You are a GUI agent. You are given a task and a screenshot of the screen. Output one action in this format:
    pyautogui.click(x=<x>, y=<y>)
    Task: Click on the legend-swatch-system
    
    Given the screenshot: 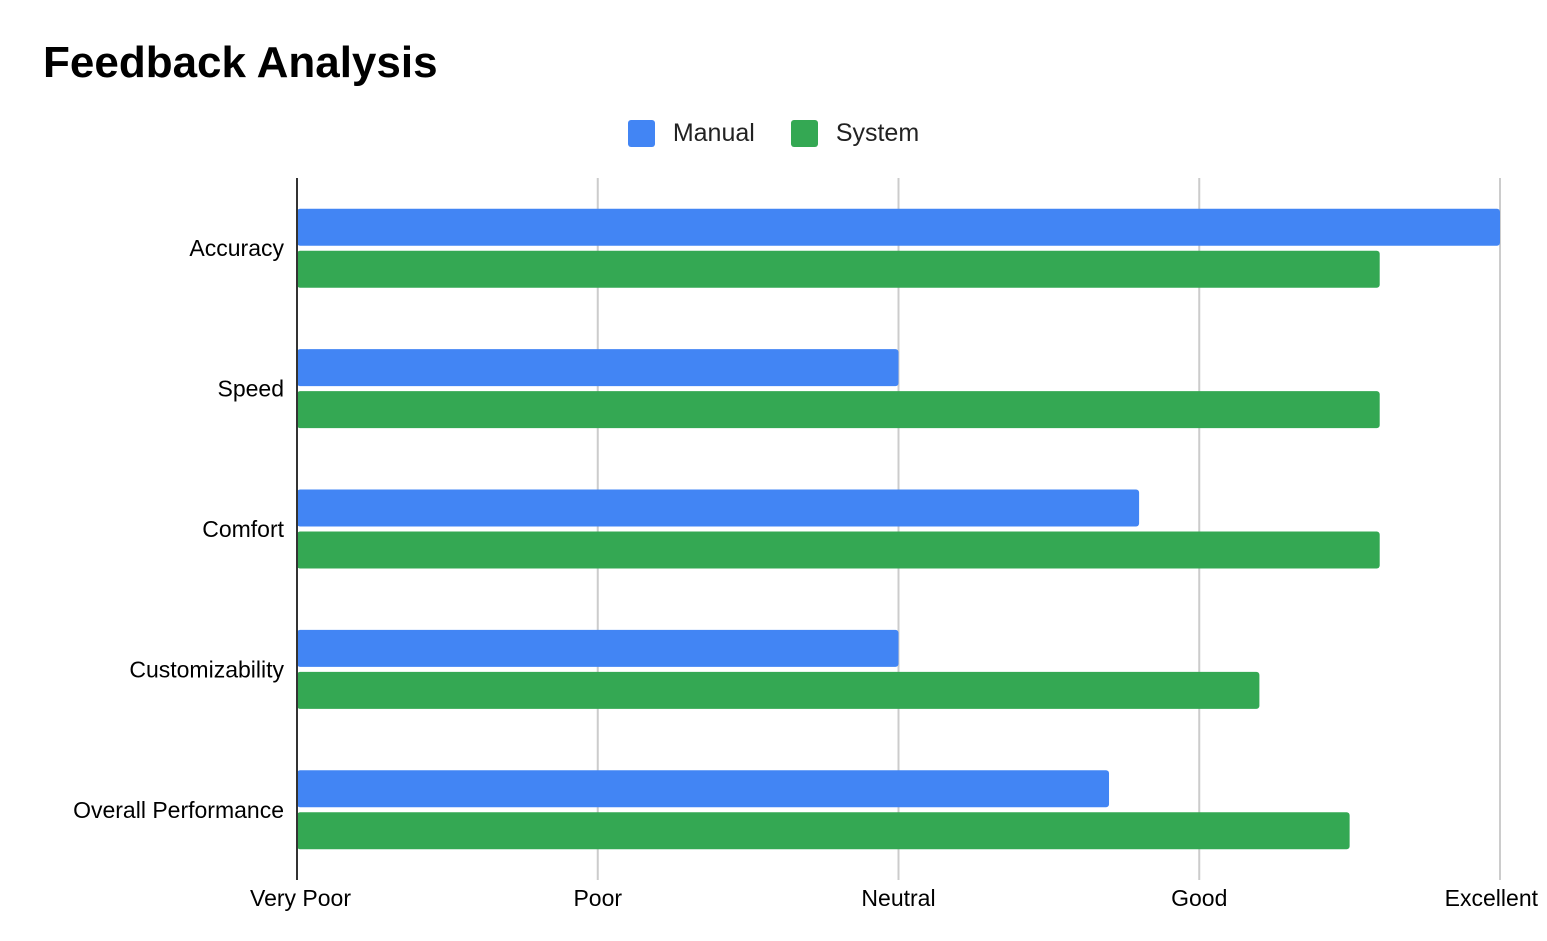 What is the action you would take?
    pyautogui.click(x=804, y=133)
    